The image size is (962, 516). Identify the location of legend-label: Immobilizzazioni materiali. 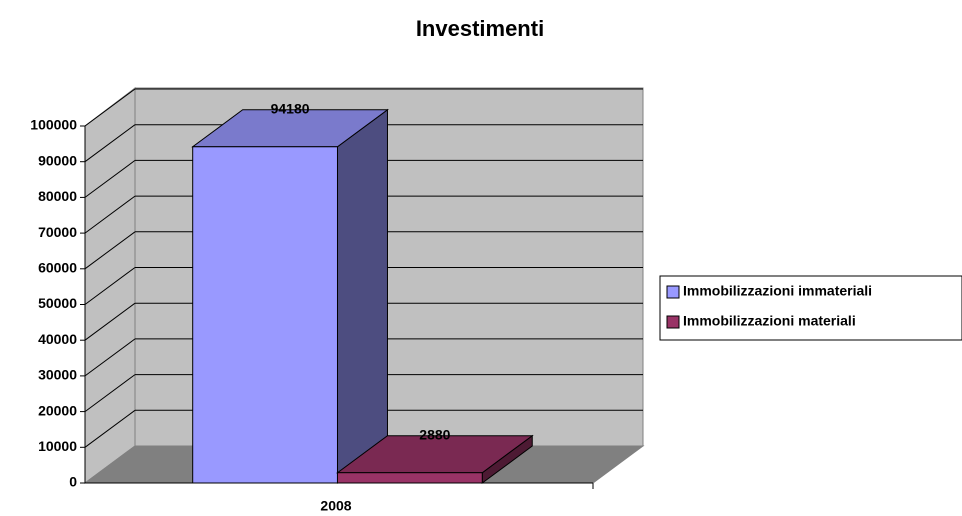
(769, 321).